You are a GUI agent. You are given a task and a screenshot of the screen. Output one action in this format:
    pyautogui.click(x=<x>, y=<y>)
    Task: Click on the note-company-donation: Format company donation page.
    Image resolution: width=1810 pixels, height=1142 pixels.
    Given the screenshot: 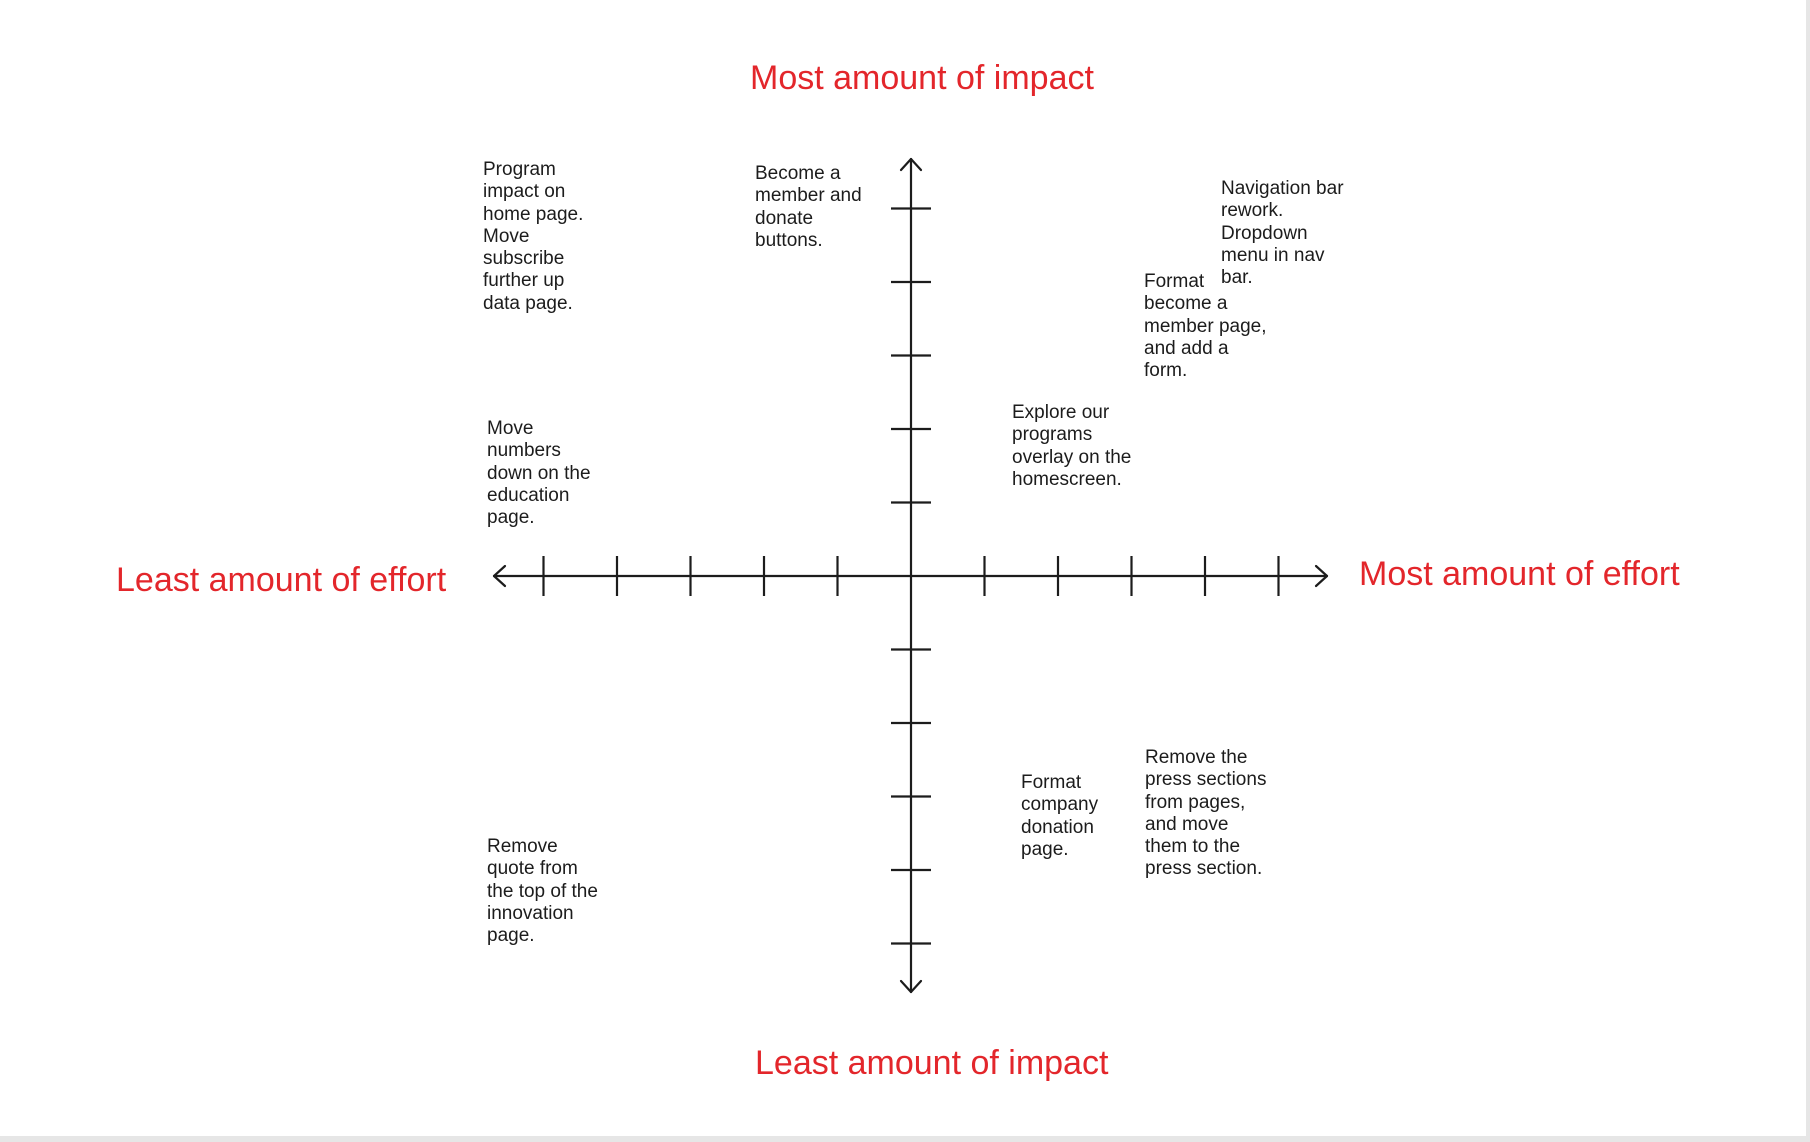 What is the action you would take?
    pyautogui.click(x=1060, y=816)
    